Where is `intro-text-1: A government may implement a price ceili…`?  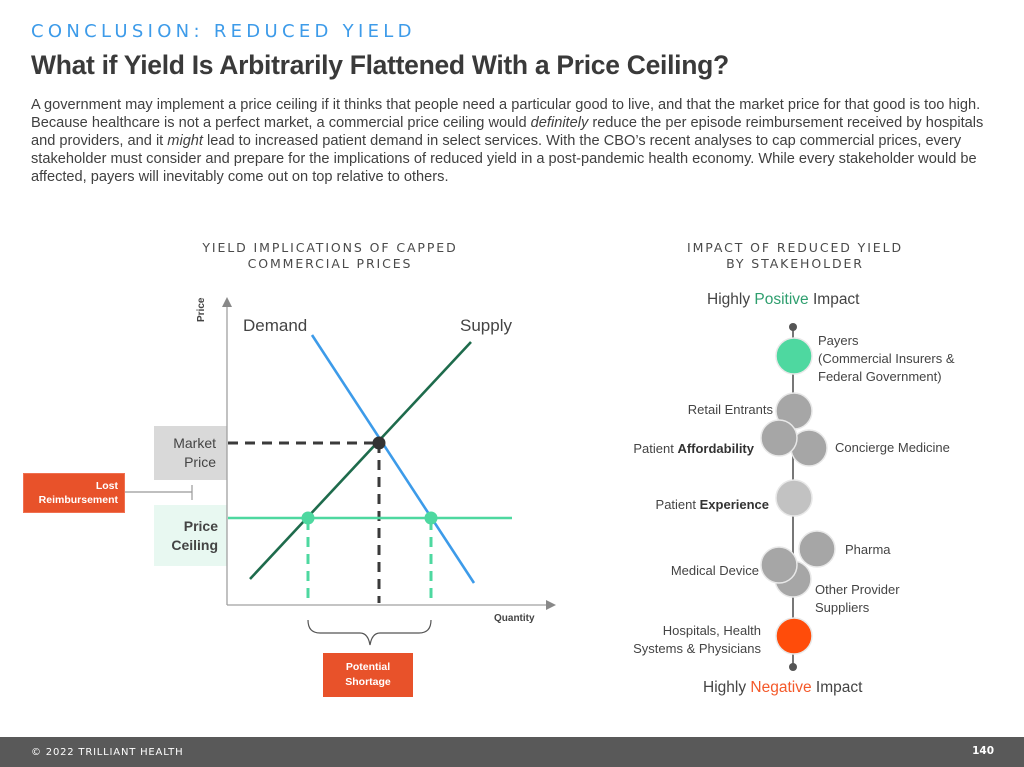 intro-text-1: A government may implement a price ceili… is located at coordinates (506, 114).